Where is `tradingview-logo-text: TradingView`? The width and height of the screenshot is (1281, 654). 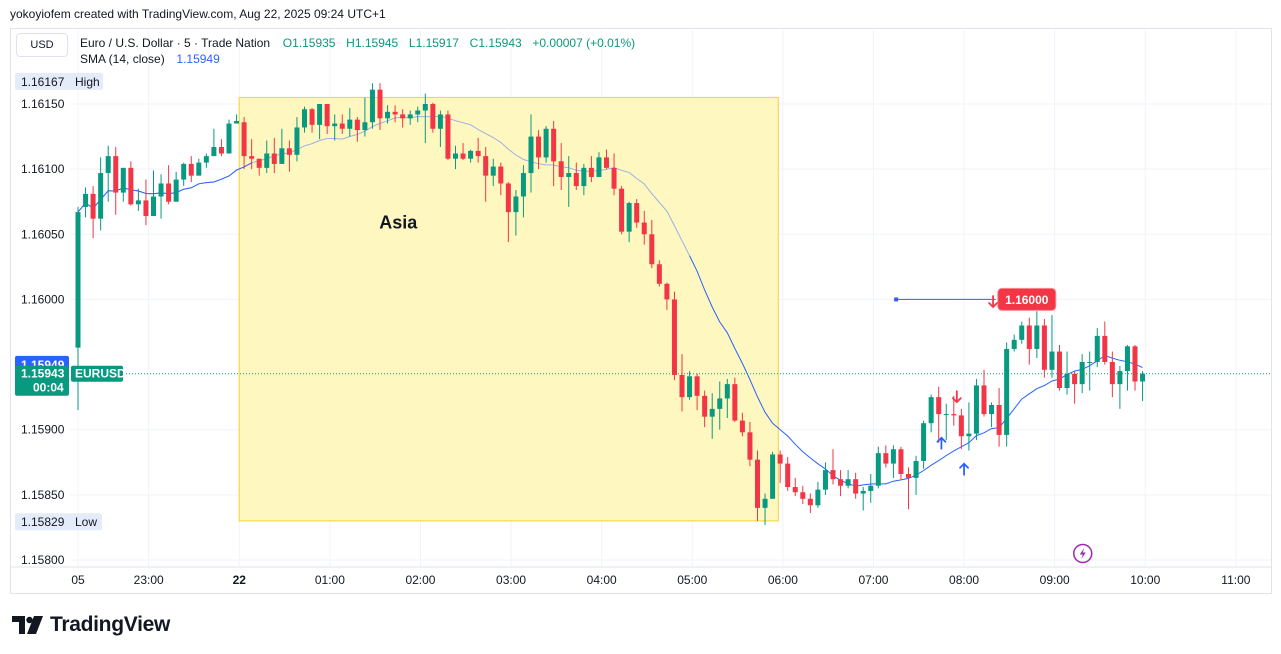
tradingview-logo-text: TradingView is located at coordinates (110, 624).